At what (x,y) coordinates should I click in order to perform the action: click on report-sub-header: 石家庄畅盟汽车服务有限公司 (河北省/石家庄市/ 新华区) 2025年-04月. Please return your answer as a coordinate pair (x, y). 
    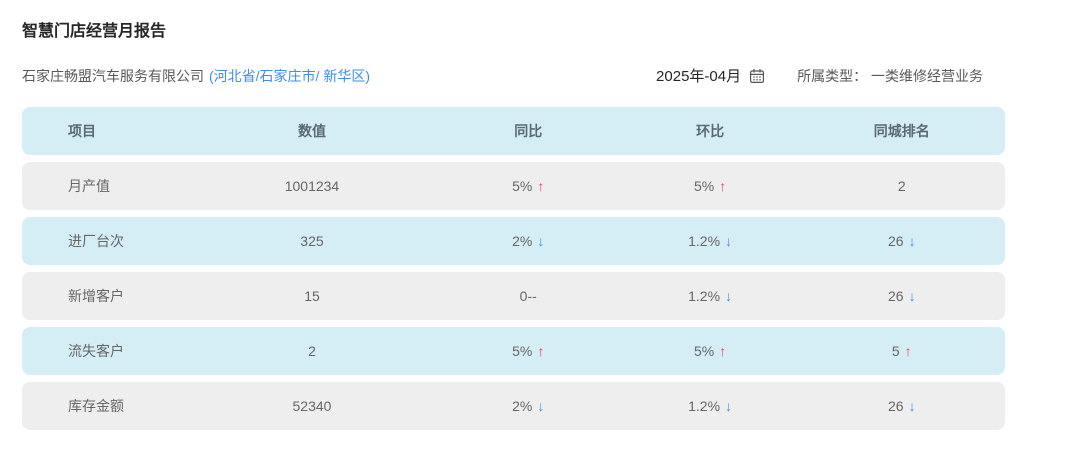
    Looking at the image, I should click on (502, 75).